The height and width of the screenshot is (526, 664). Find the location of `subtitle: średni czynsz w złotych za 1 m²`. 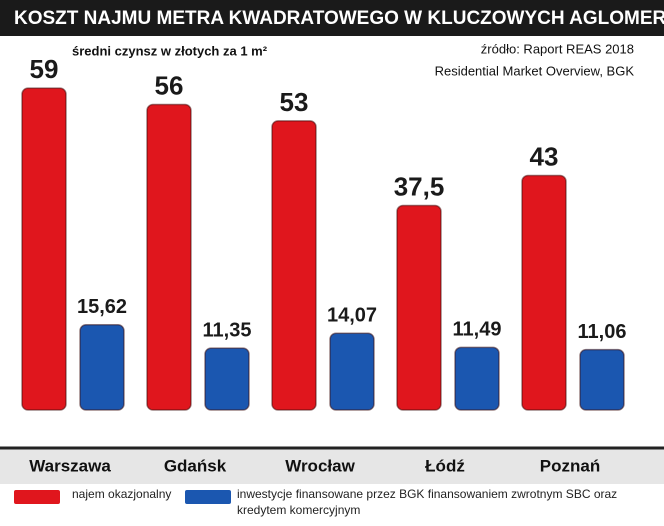

subtitle: średni czynsz w złotych za 1 m² is located at coordinates (170, 50).